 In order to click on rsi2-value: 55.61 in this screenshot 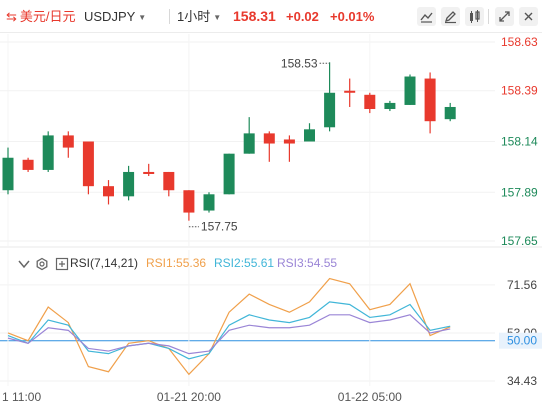, I will do `click(259, 263)`.